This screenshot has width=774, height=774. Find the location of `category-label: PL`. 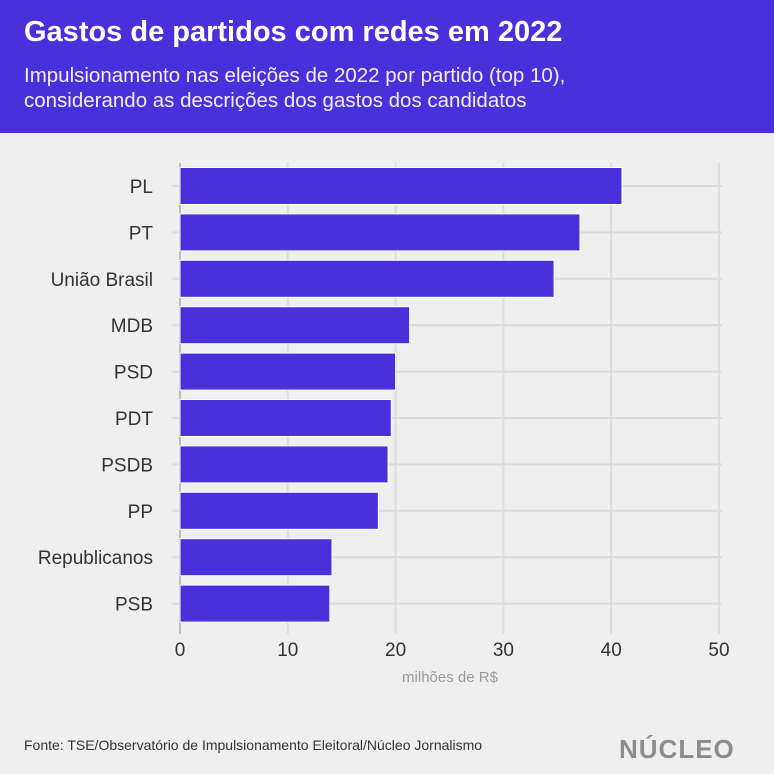

category-label: PL is located at coordinates (141, 187).